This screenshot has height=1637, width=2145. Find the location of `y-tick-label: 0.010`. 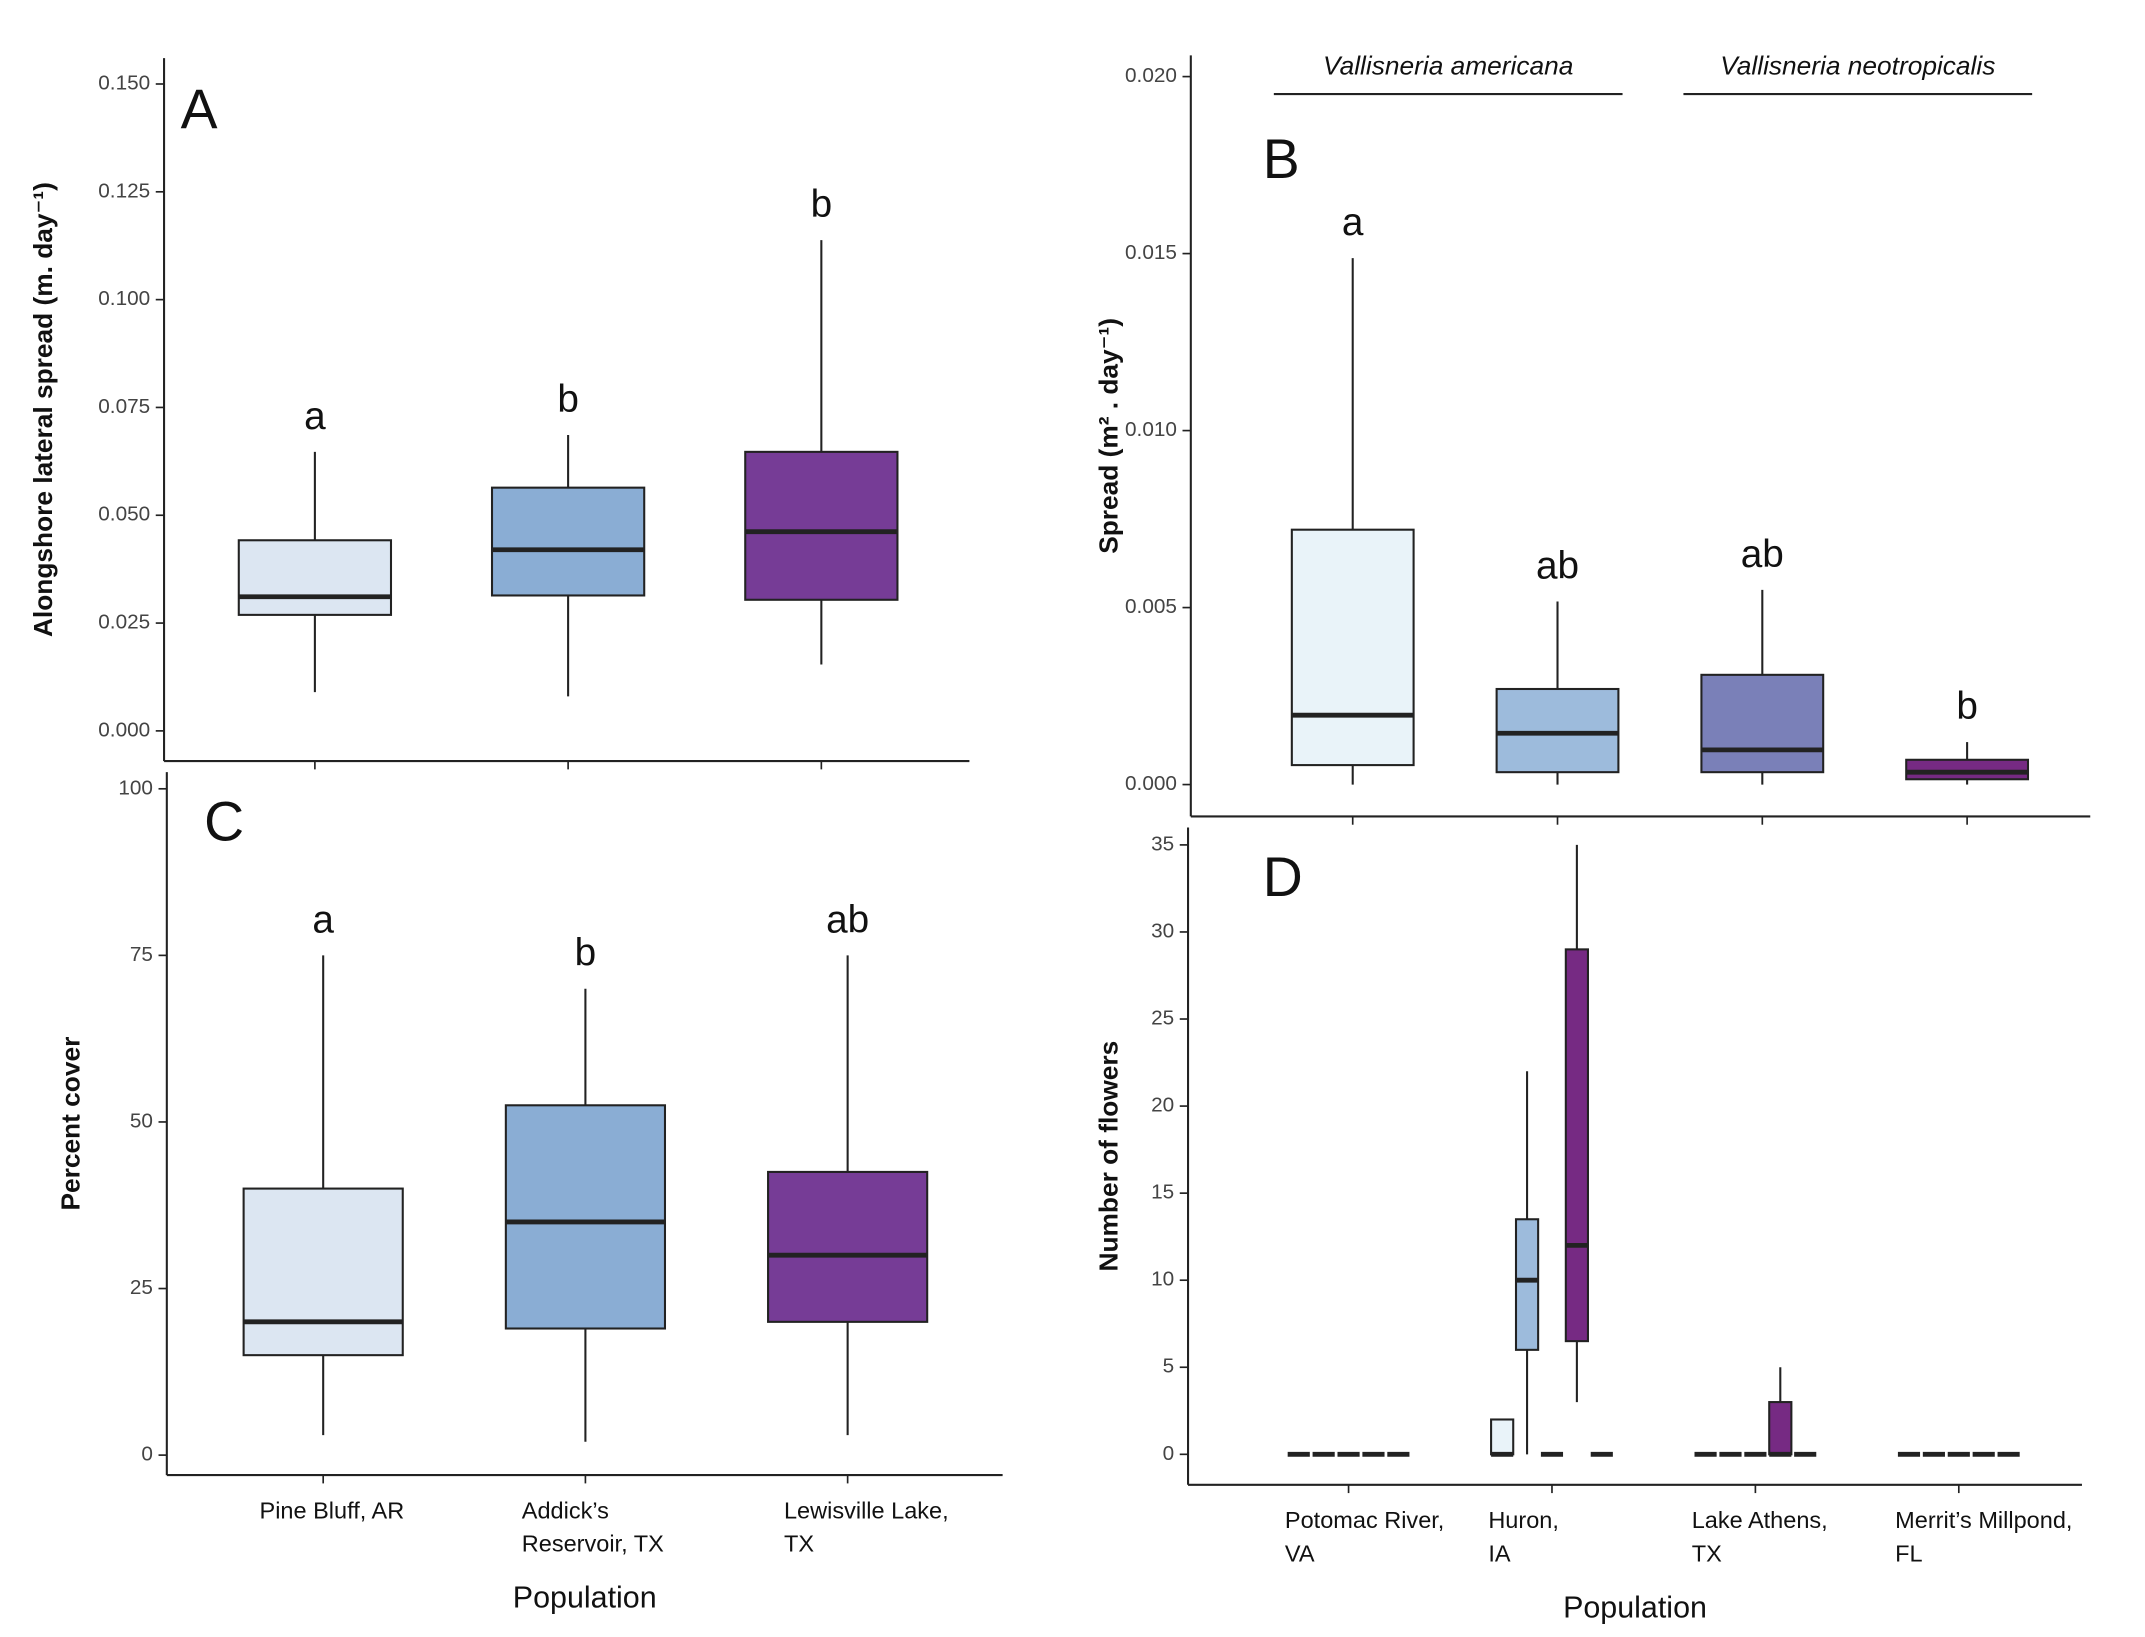

y-tick-label: 0.010 is located at coordinates (1151, 429).